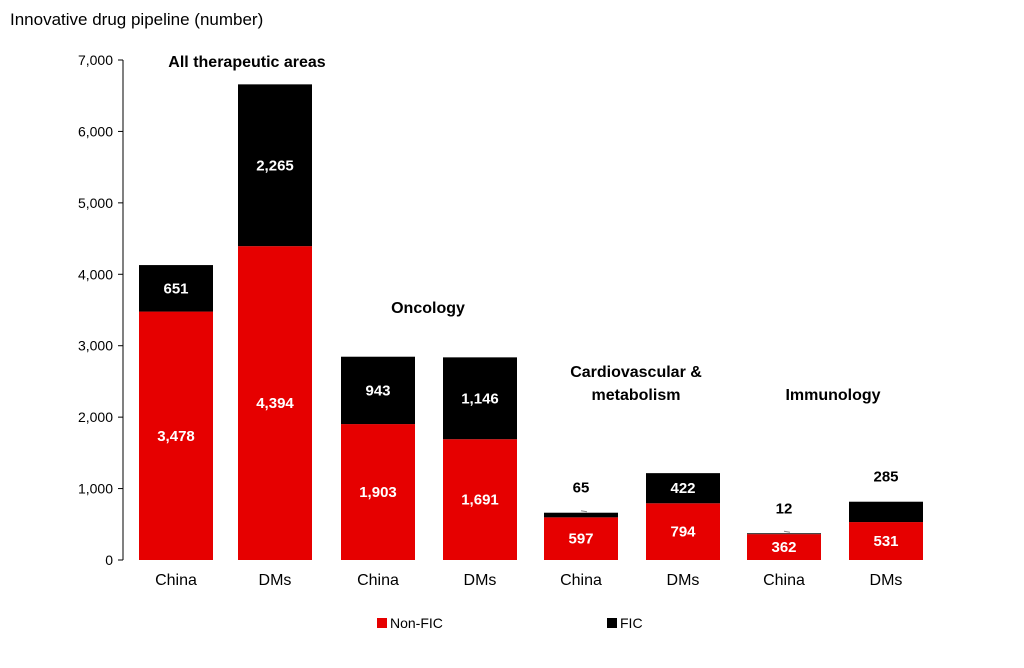 This screenshot has height=668, width=1024. I want to click on data-label: 1,146, so click(480, 398).